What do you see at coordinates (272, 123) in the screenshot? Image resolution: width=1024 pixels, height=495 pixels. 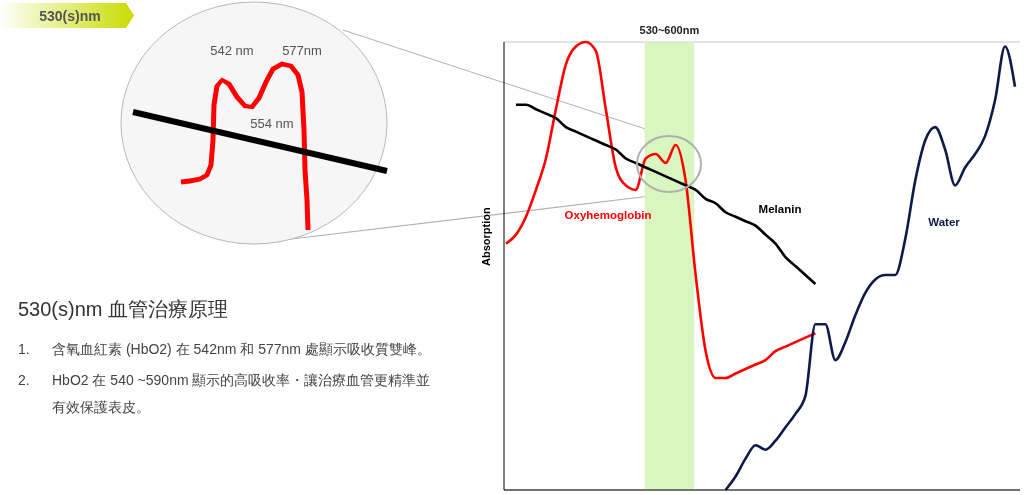 I see `text: 554 nm` at bounding box center [272, 123].